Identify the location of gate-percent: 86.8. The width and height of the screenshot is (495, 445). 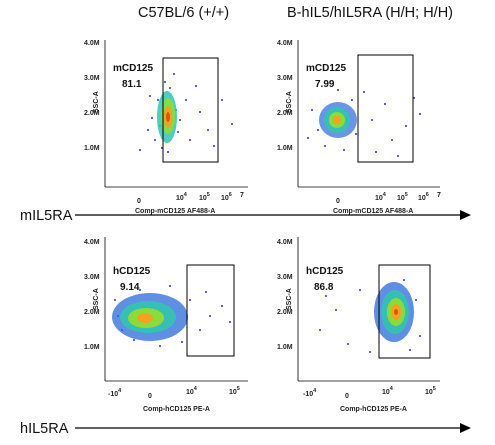
(324, 287).